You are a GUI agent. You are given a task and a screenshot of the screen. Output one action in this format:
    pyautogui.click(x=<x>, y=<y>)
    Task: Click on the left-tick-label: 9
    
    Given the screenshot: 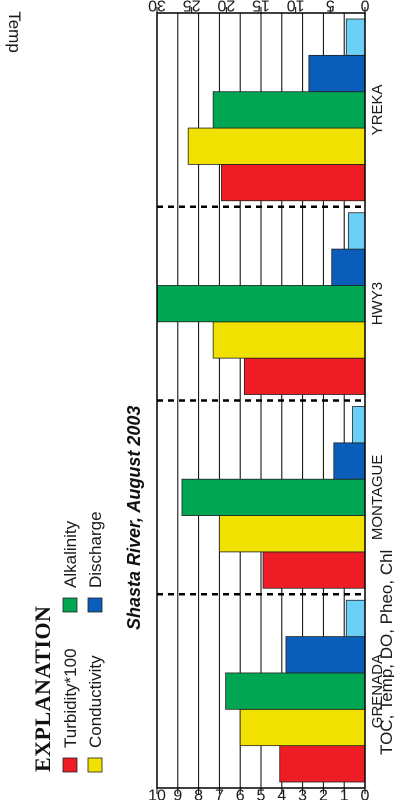 What is the action you would take?
    pyautogui.click(x=177, y=794)
    